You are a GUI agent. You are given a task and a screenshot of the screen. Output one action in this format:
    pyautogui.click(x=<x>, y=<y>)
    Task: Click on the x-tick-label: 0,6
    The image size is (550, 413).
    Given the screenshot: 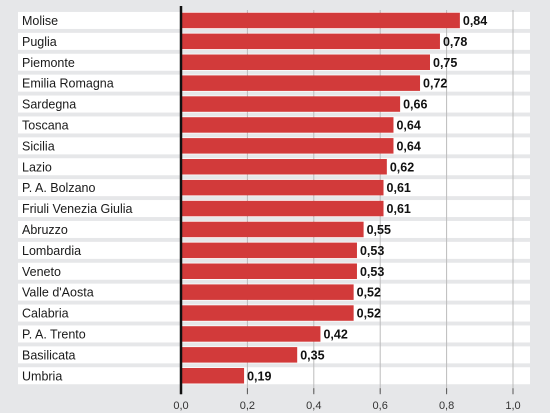 What is the action you would take?
    pyautogui.click(x=380, y=406)
    